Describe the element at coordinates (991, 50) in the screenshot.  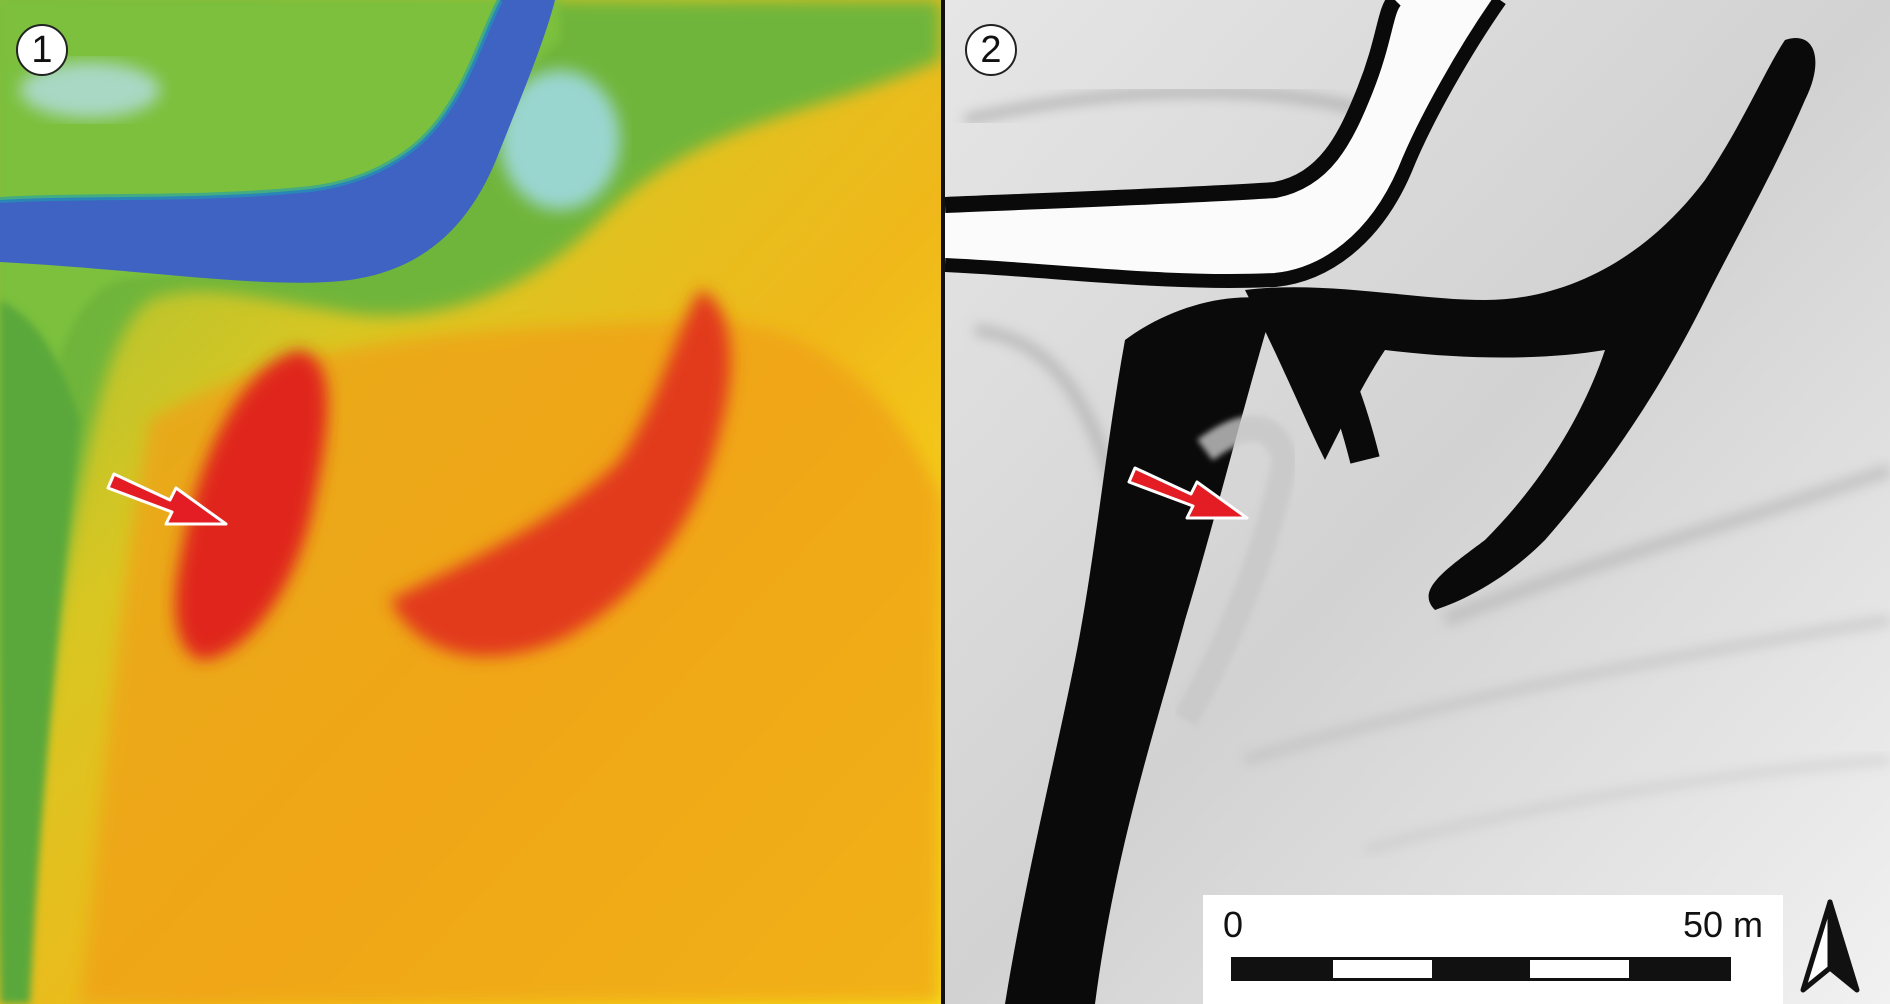
I see `panel-number-2: 2` at that location.